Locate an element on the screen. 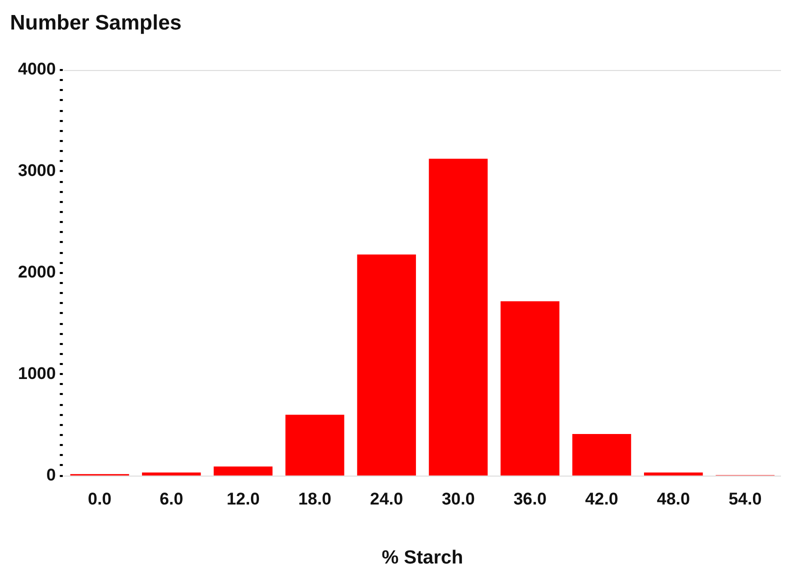 This screenshot has width=789, height=569. x-axis-title: % Starch is located at coordinates (423, 558).